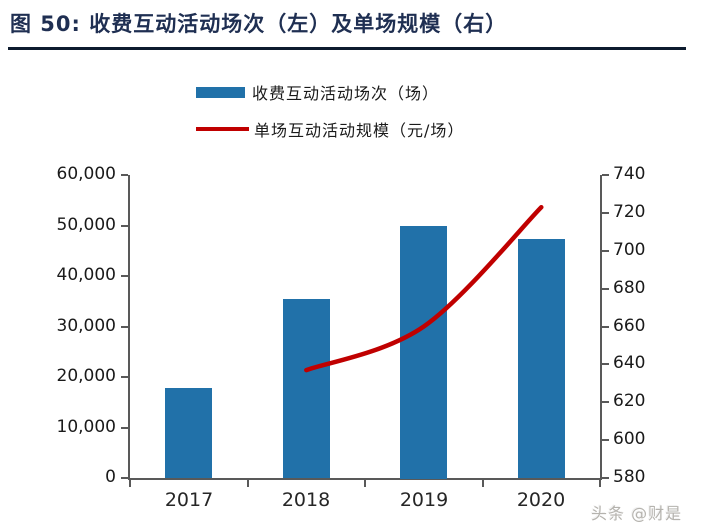 This screenshot has height=527, width=702. What do you see at coordinates (365, 479) in the screenshot?
I see `x-axis` at bounding box center [365, 479].